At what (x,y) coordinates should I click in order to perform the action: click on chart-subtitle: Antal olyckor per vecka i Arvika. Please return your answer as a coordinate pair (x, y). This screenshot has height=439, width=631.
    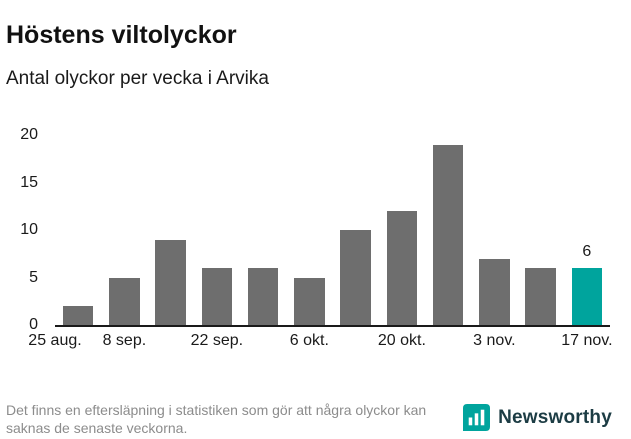
    Looking at the image, I should click on (137, 78).